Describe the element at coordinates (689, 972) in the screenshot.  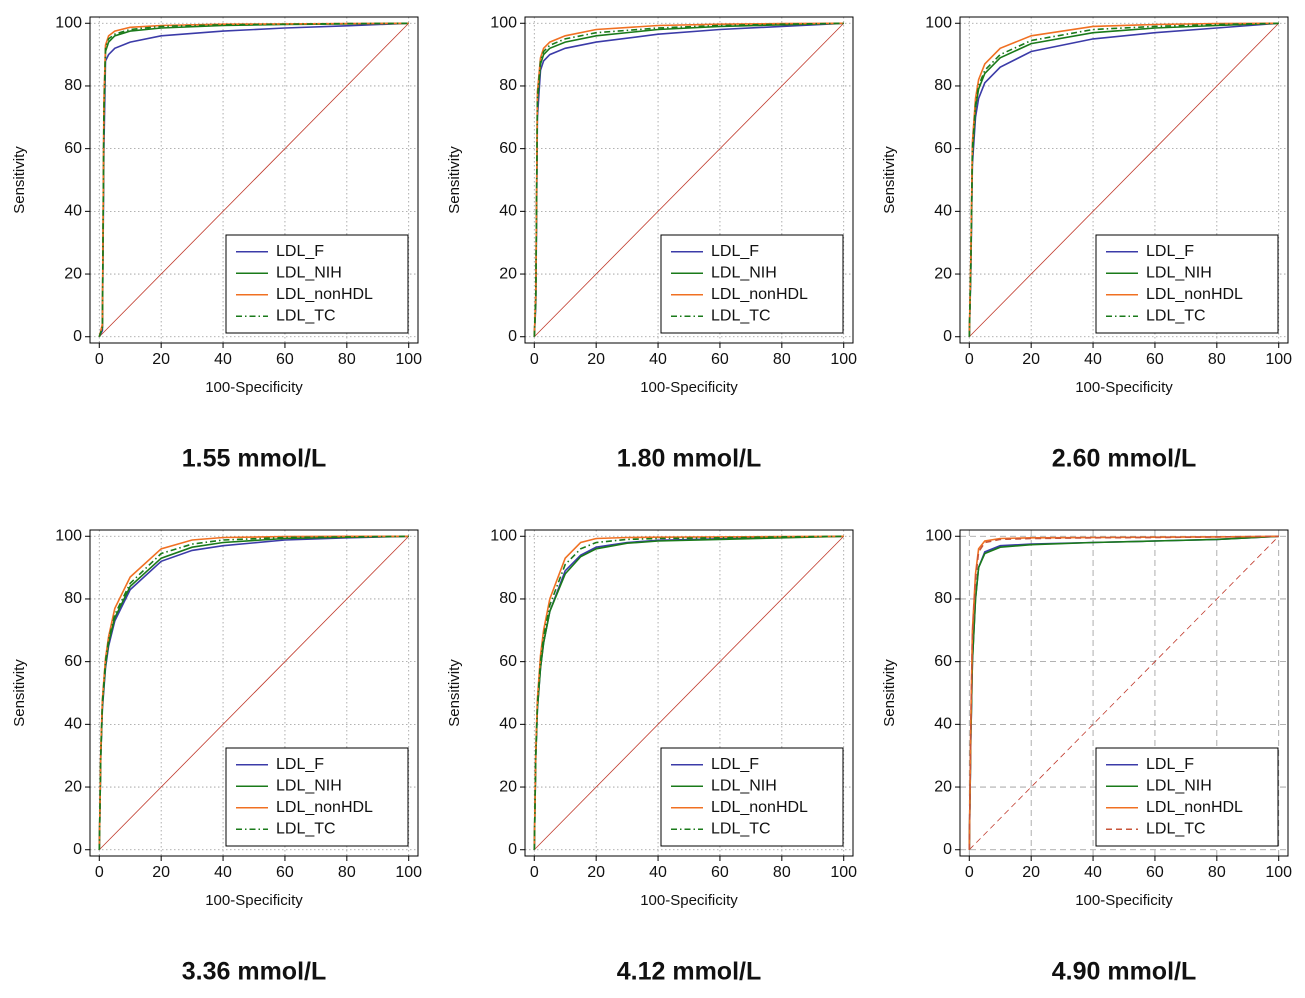
I see `chart-title: 4.12 mmol/L` at that location.